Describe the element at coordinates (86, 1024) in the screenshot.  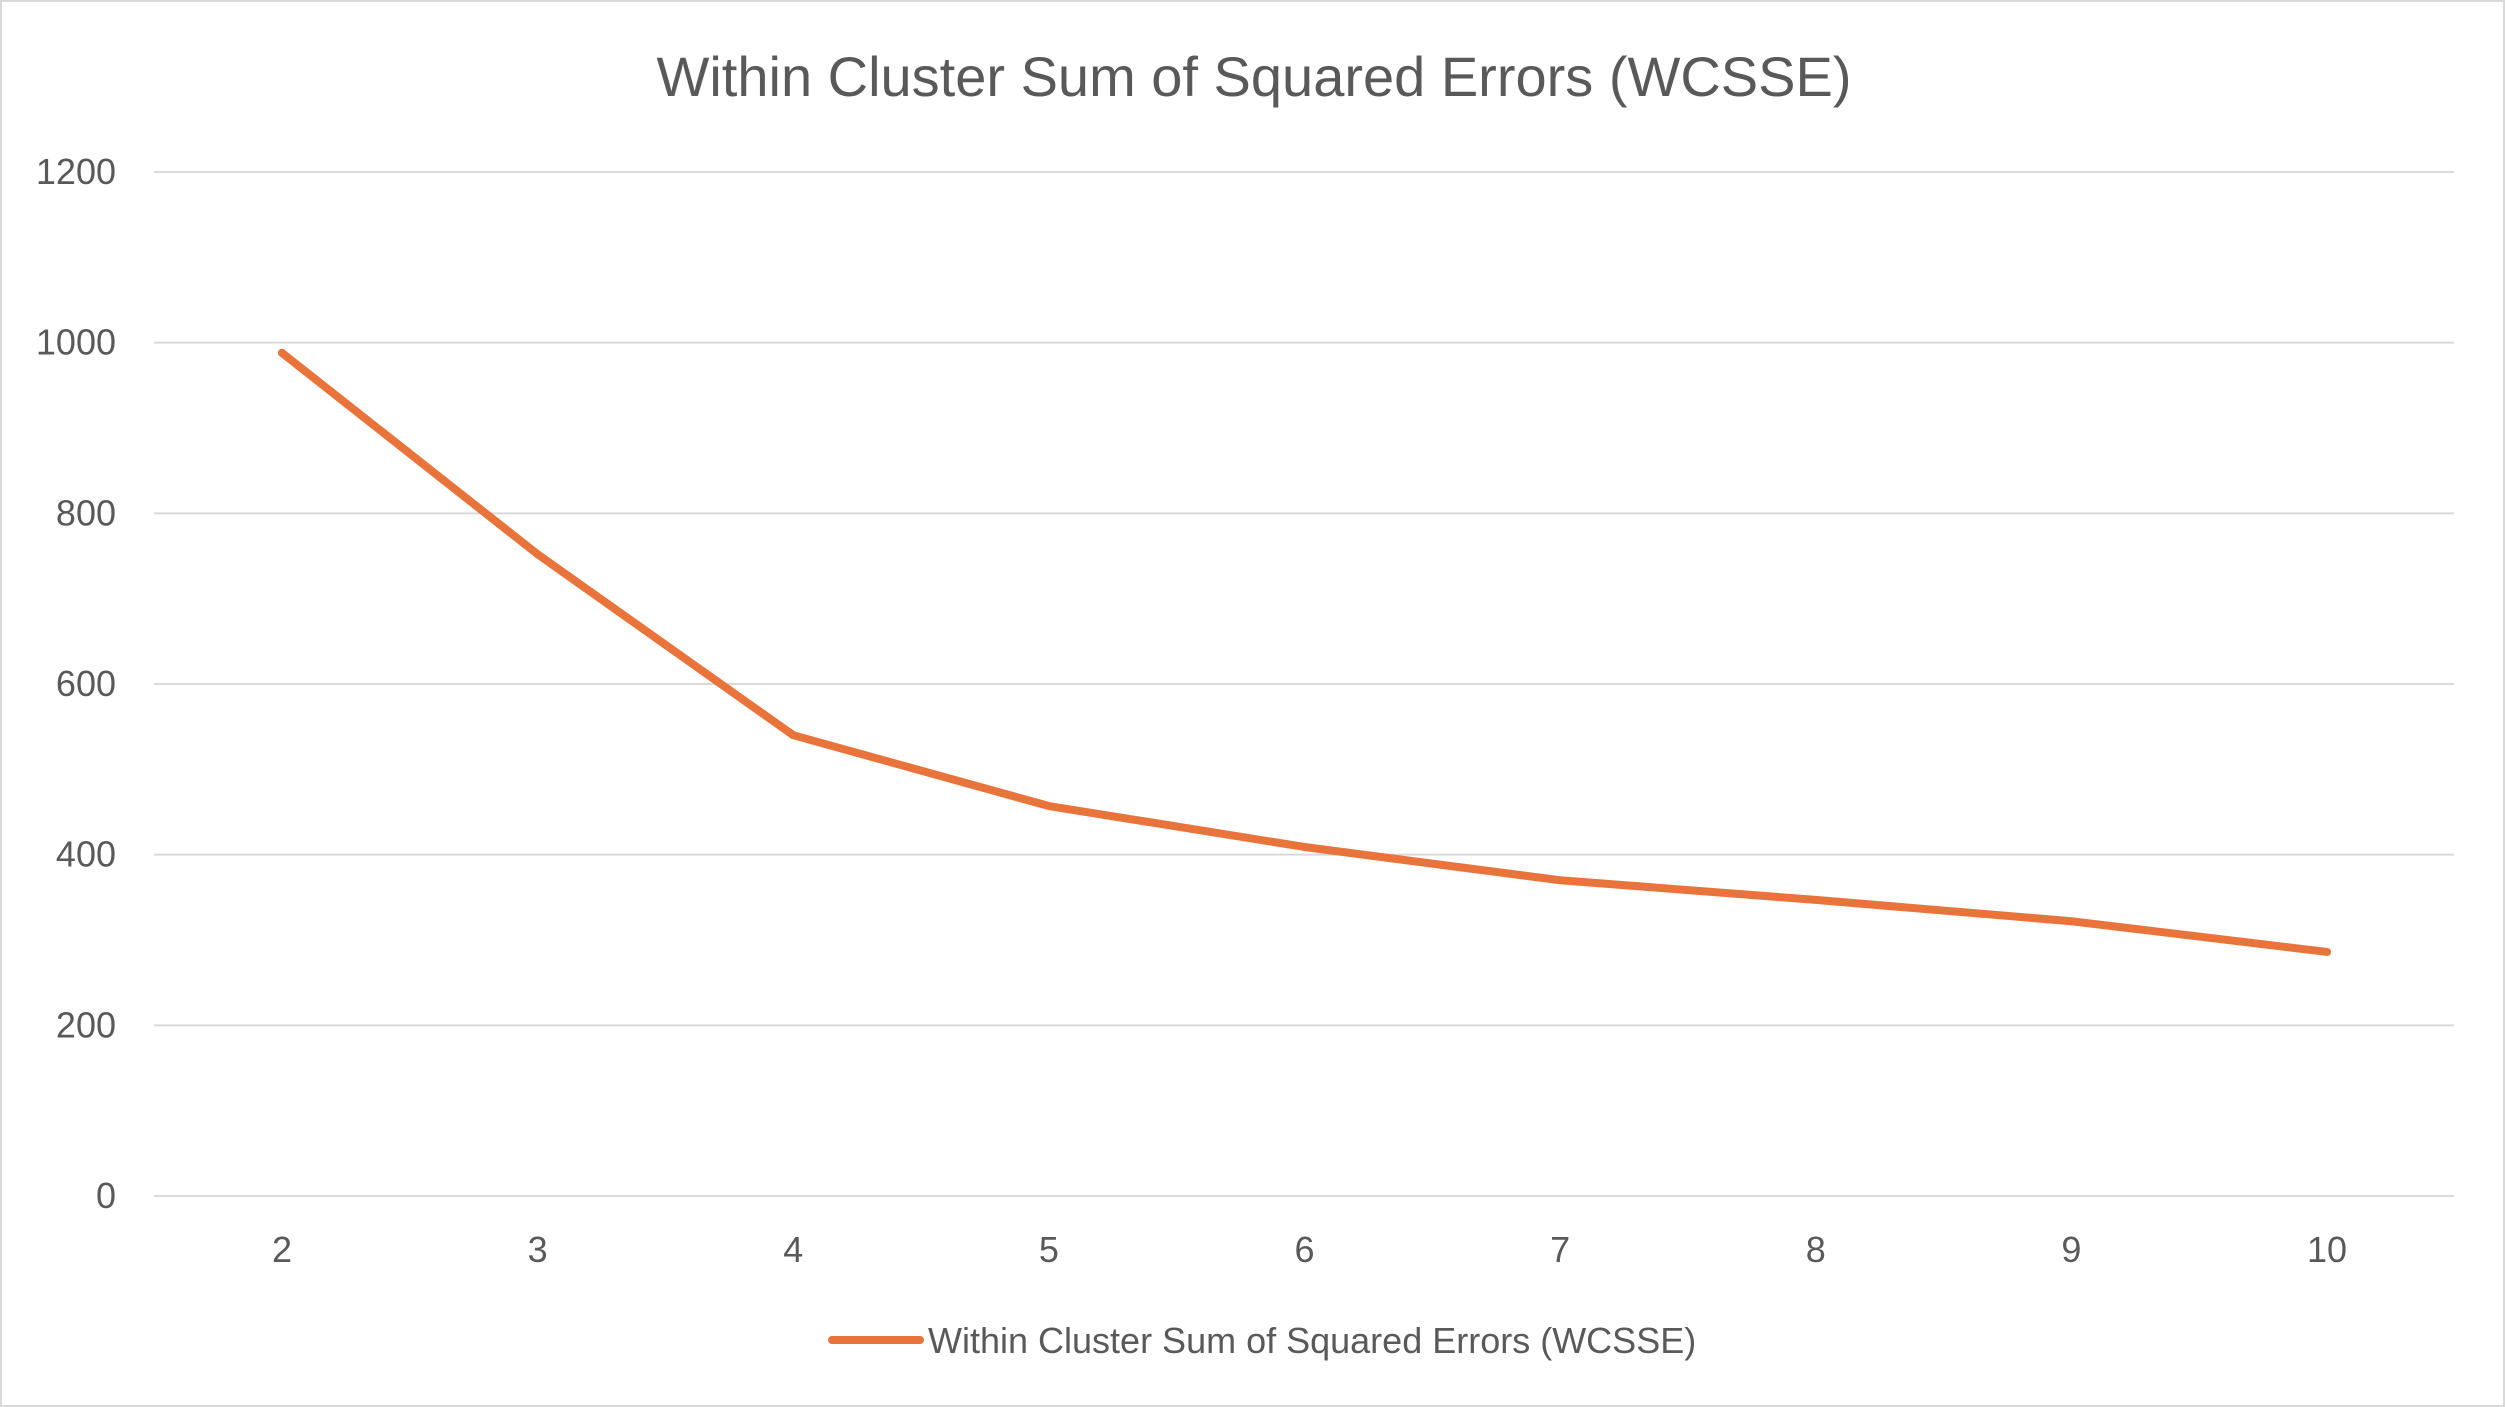
I see `y-tick-label-200: 200` at that location.